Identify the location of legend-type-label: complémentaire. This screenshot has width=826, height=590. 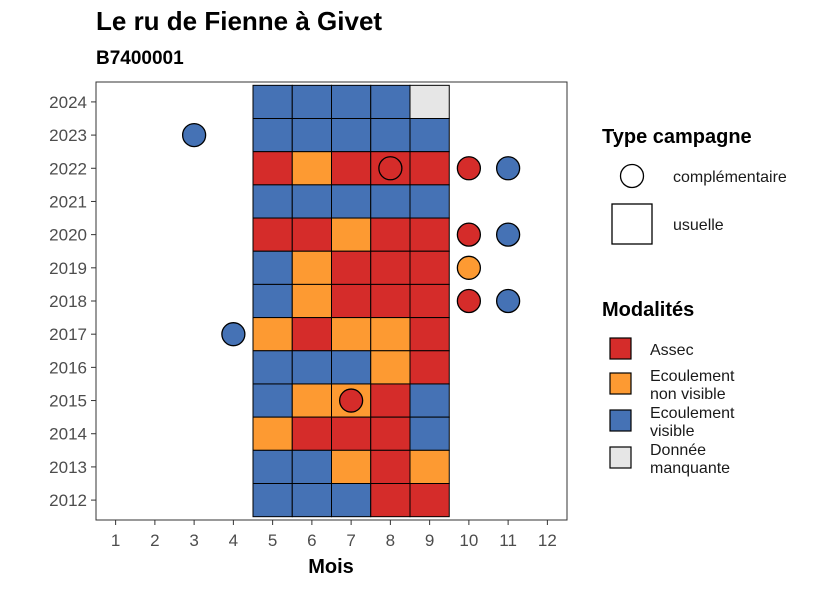
(730, 177).